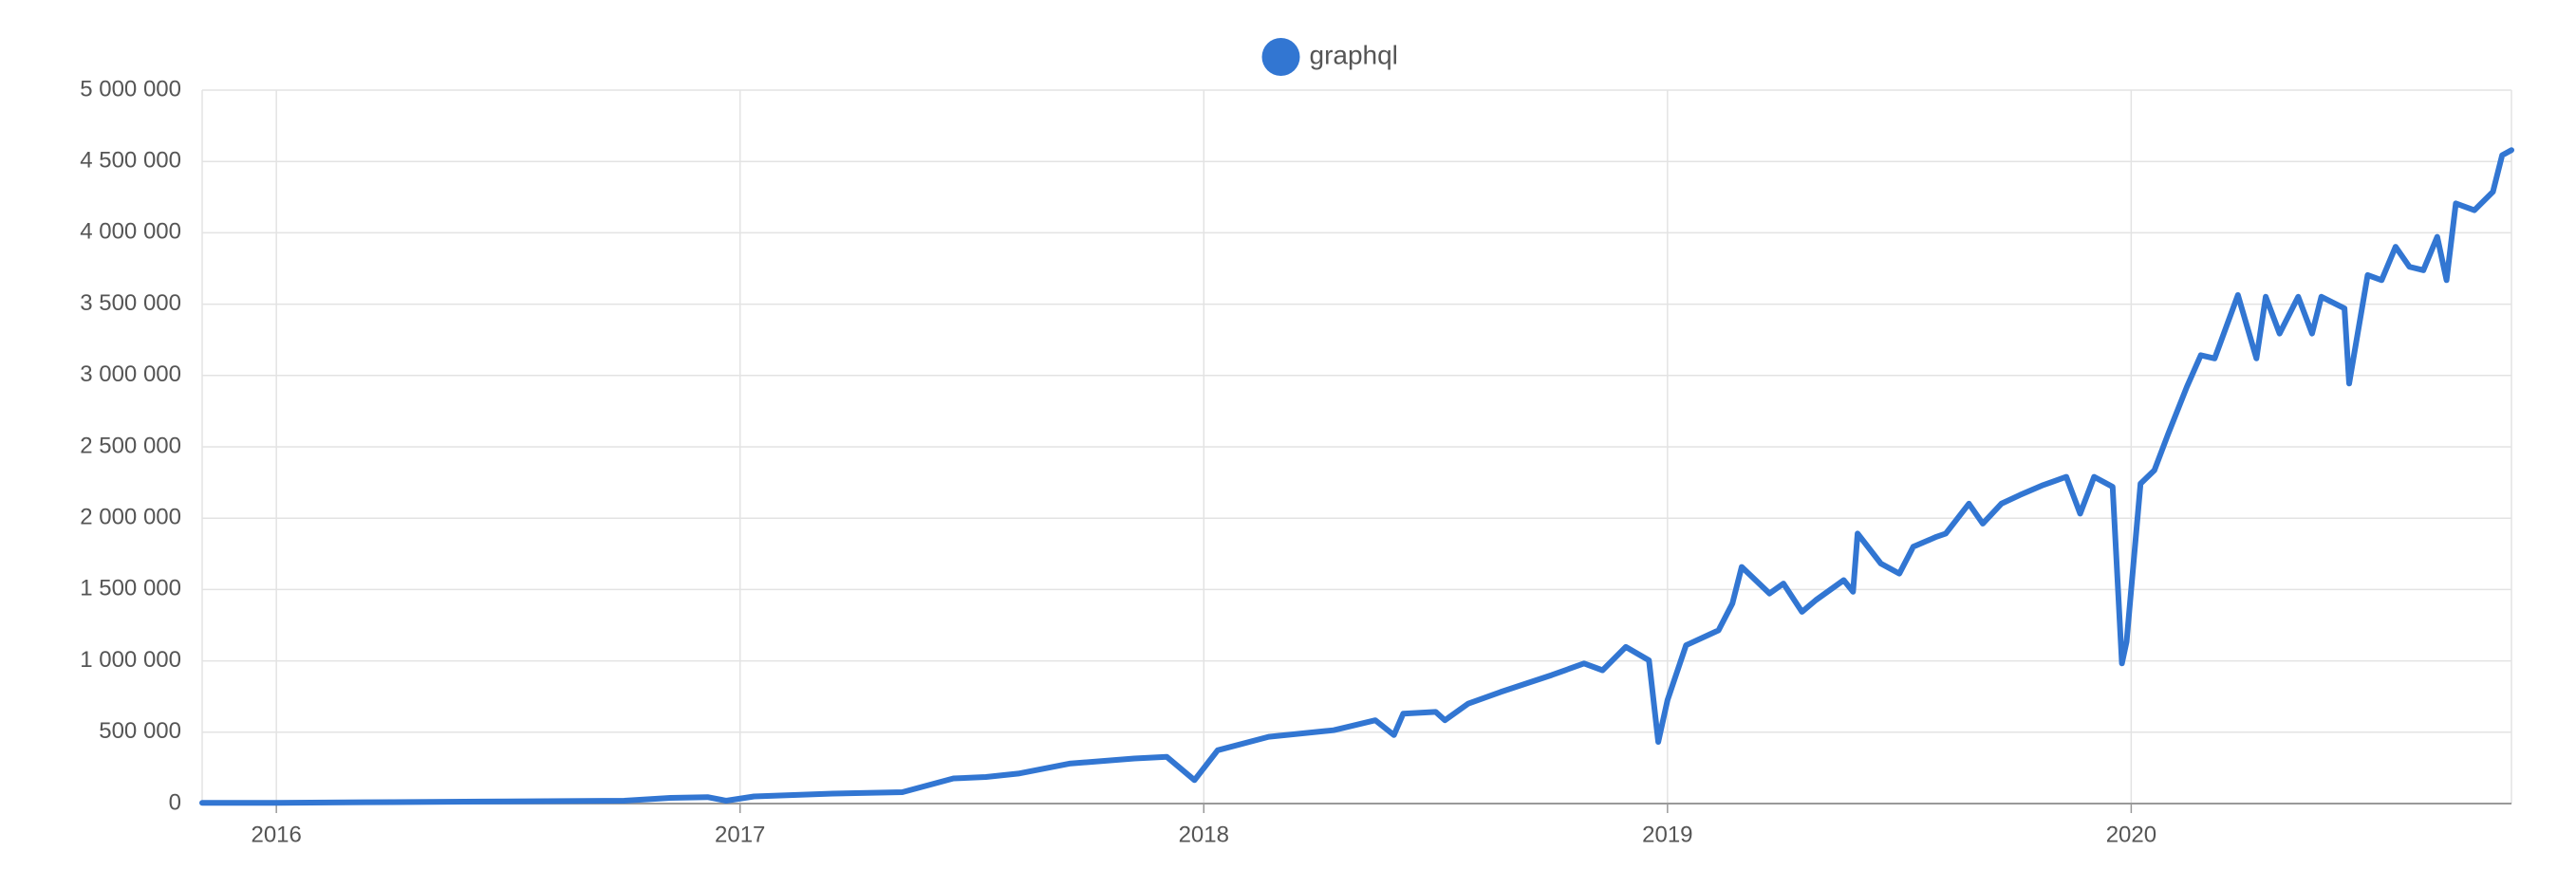  I want to click on x-tick-label: 2016, so click(276, 834).